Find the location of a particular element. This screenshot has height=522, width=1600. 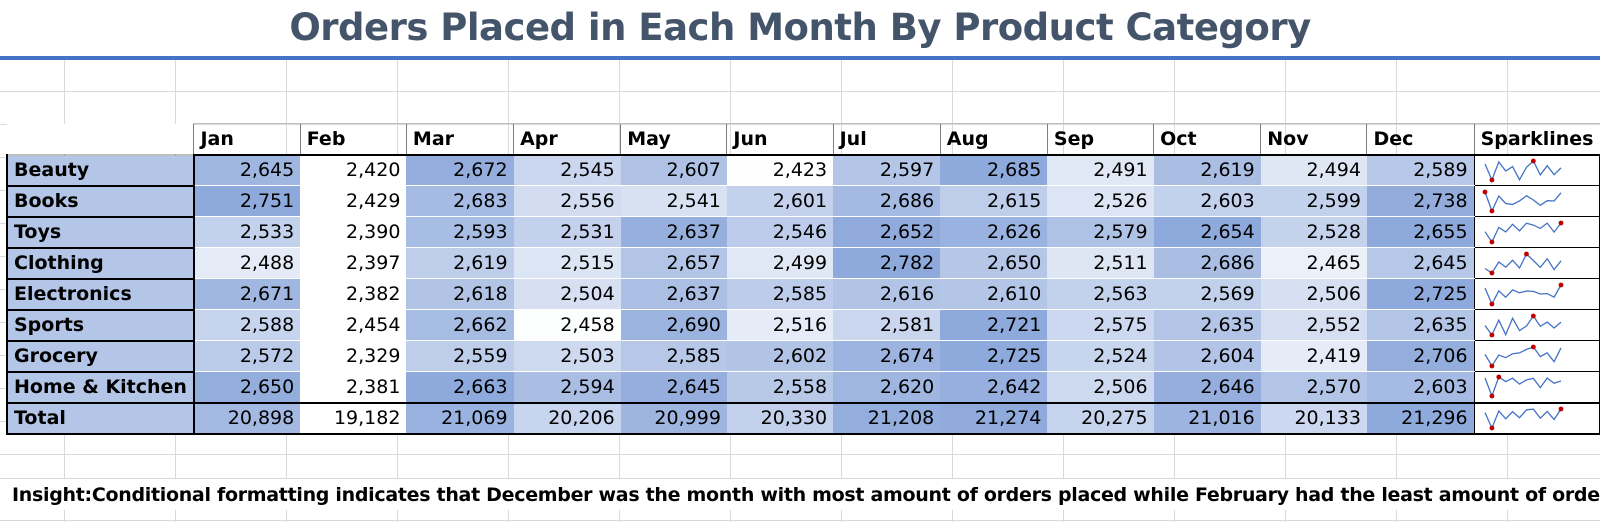

value-cell: 2,721 is located at coordinates (994, 325).